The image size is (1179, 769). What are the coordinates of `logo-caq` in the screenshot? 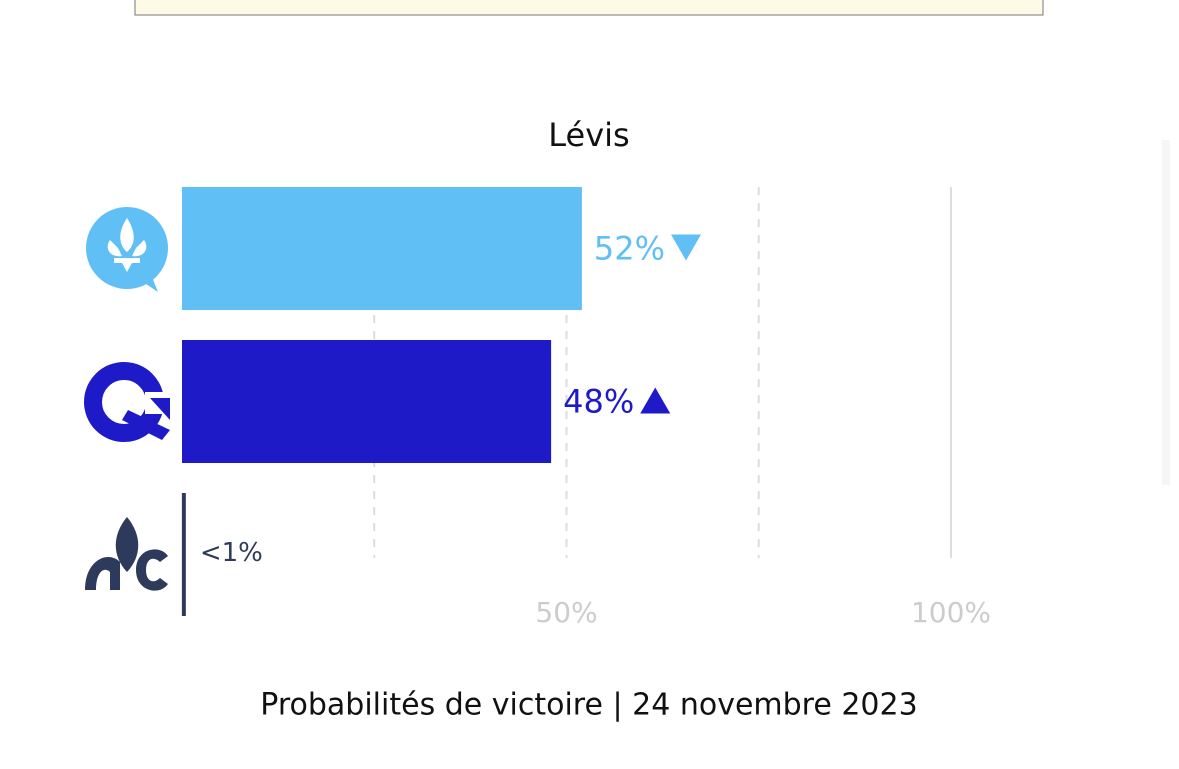 It's located at (127, 402).